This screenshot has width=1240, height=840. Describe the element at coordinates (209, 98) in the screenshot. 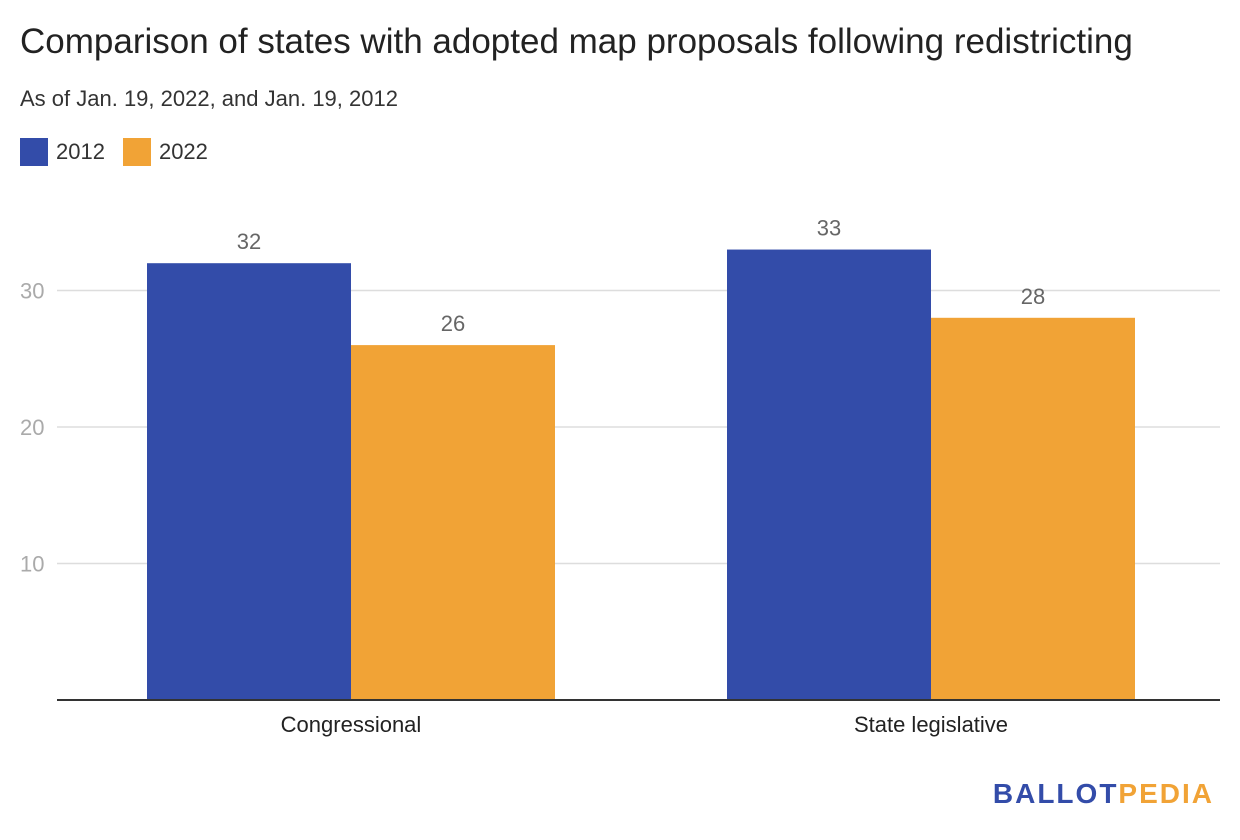

I see `chart-subtitle: As of Jan. 19, 2022, and Jan. 19, 2012` at that location.